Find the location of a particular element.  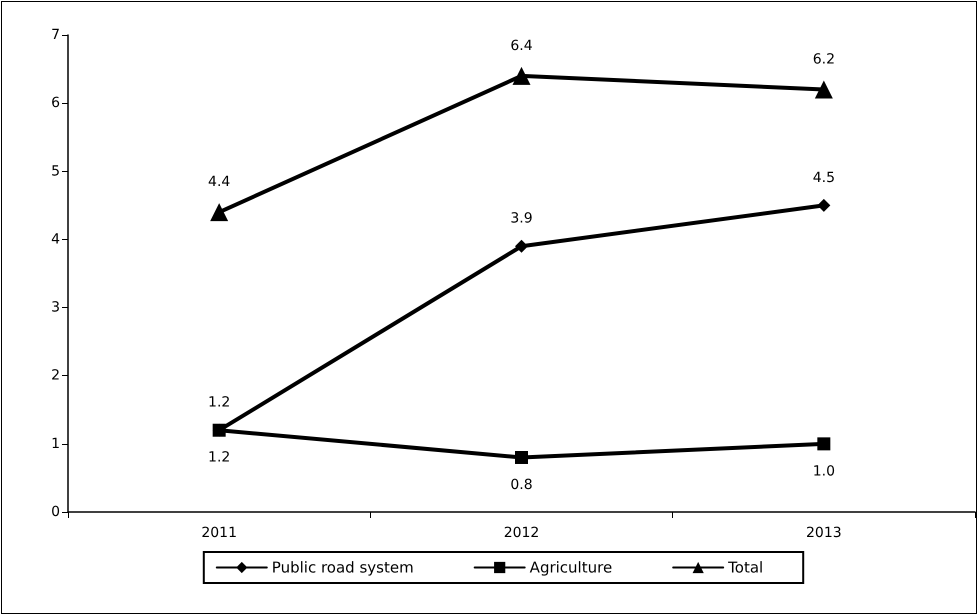

data-label: 6.4 is located at coordinates (521, 46).